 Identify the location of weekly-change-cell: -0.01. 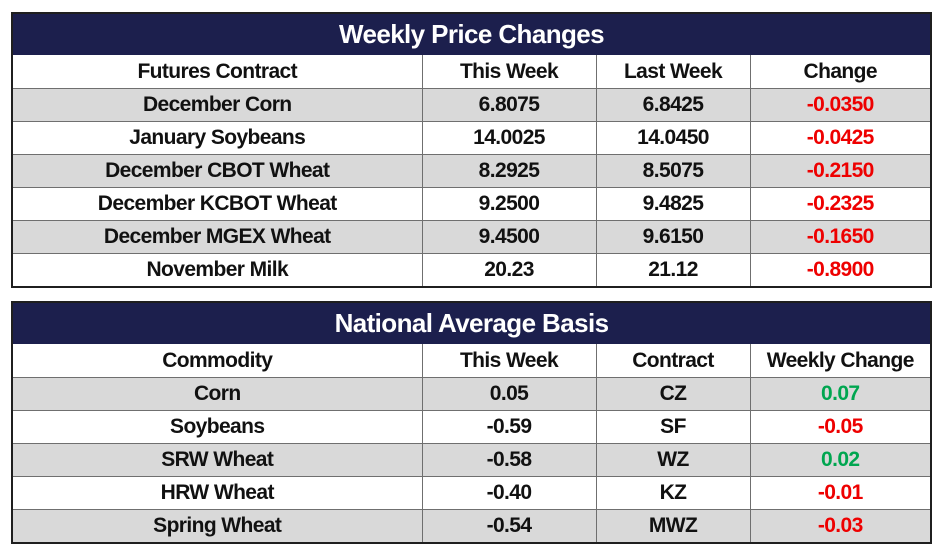
(840, 493).